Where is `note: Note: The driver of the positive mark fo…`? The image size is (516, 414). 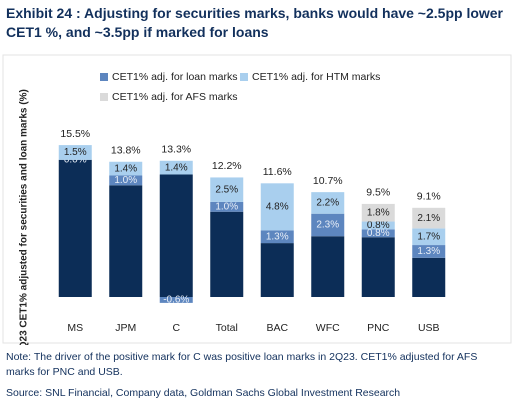 note: Note: The driver of the positive mark fo… is located at coordinates (242, 364).